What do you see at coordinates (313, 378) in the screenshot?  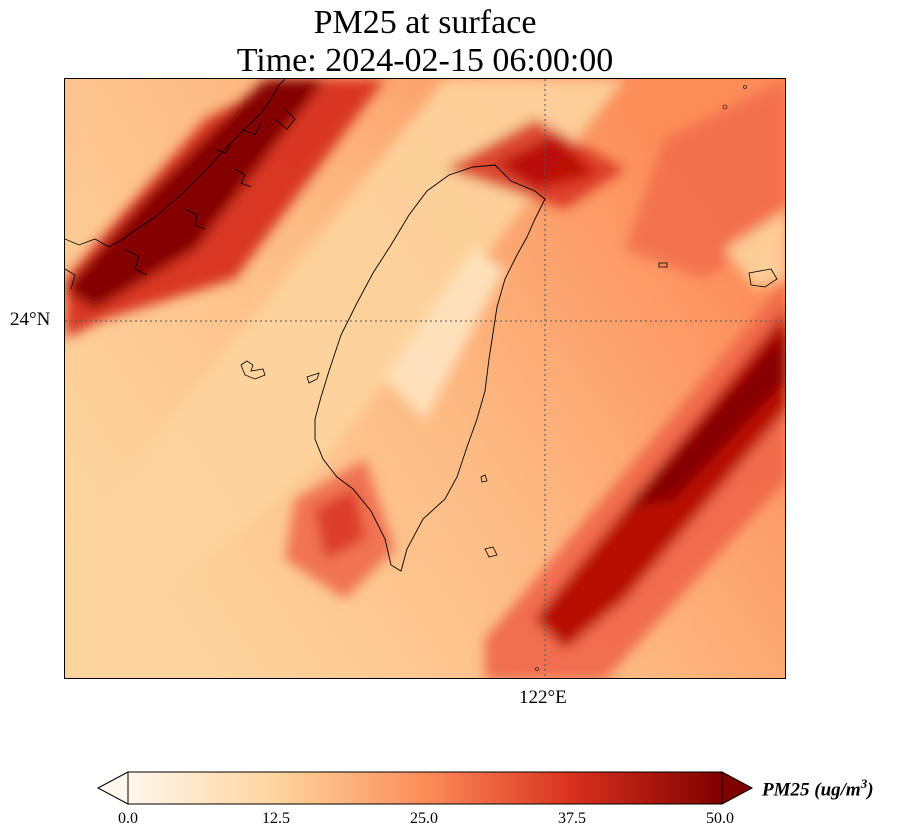 I see `island-west` at bounding box center [313, 378].